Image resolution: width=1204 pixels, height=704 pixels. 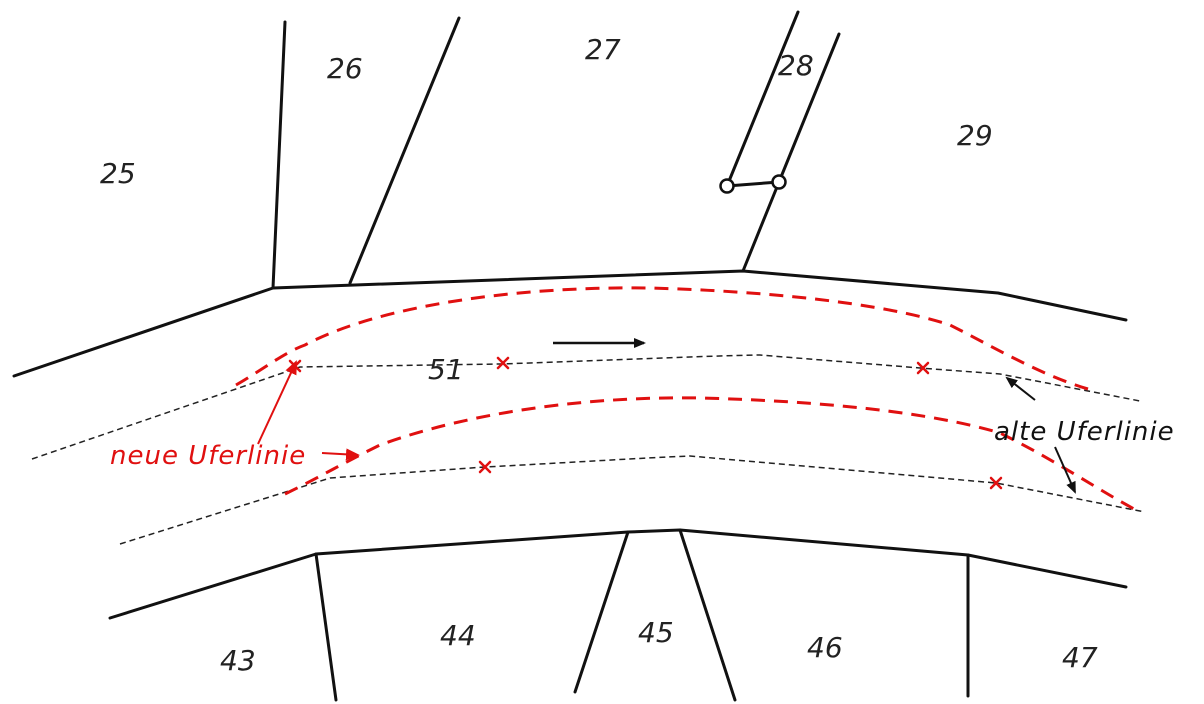 I want to click on annotation-arrows, so click(x=666, y=427).